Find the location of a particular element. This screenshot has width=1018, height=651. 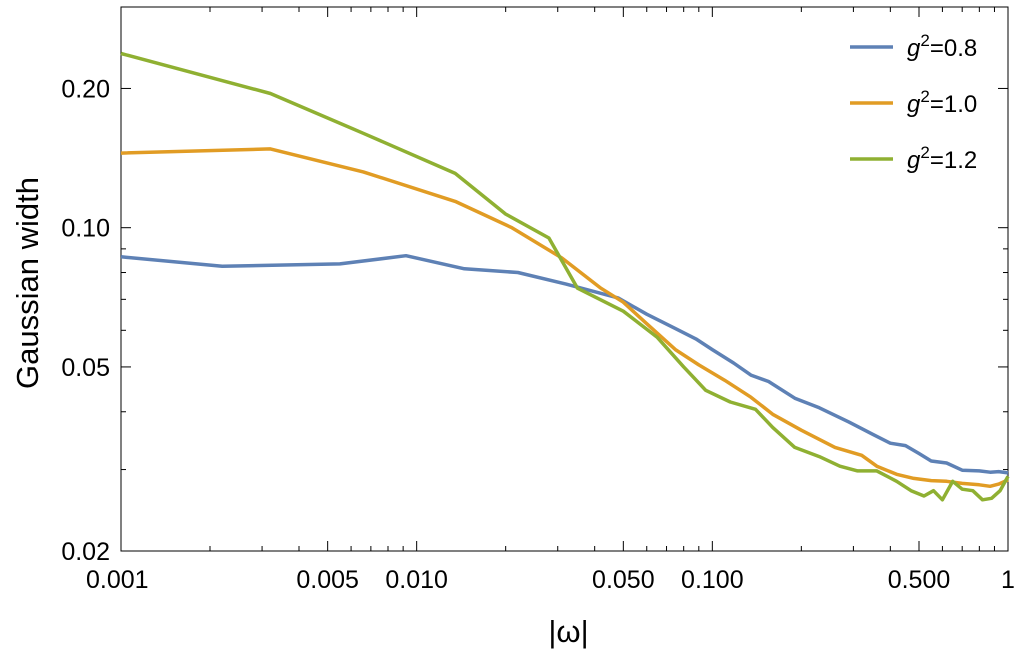

y-tick-label: 0.02 is located at coordinates (85, 552).